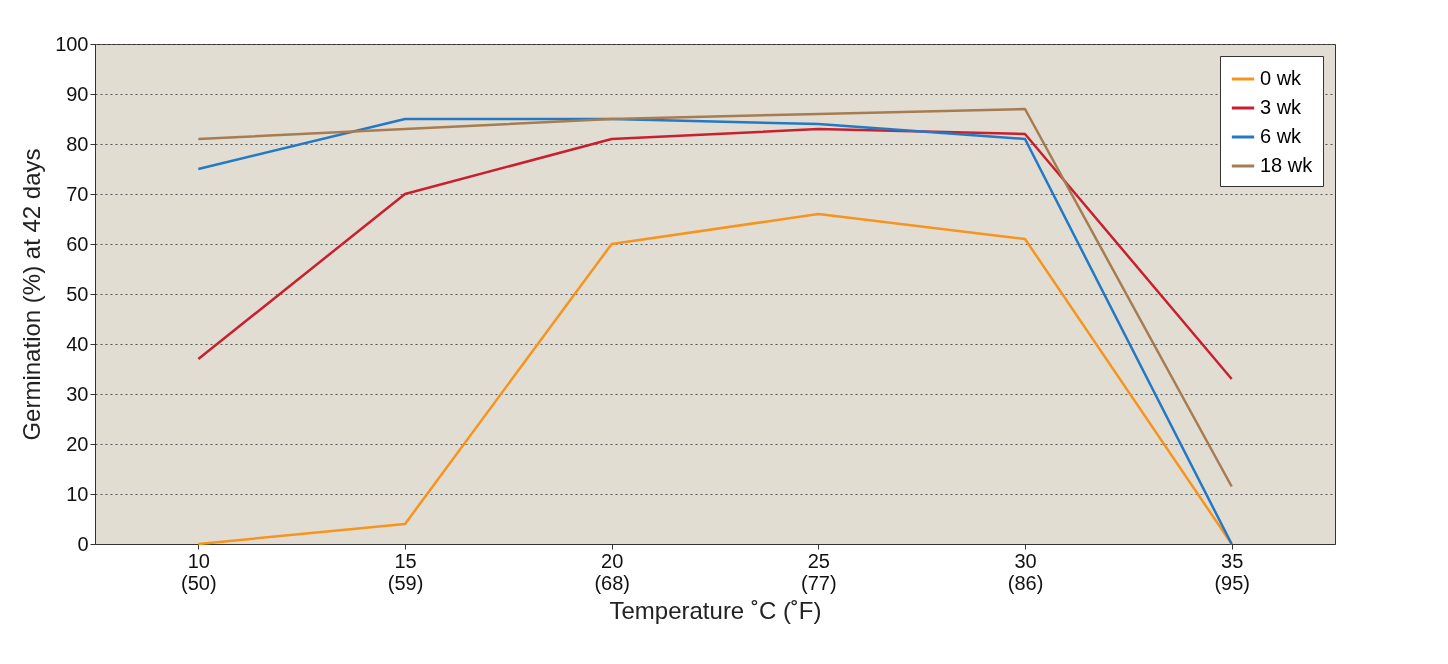 The width and height of the screenshot is (1448, 664). What do you see at coordinates (1232, 571) in the screenshot?
I see `x-tick-label: 35 (95)` at bounding box center [1232, 571].